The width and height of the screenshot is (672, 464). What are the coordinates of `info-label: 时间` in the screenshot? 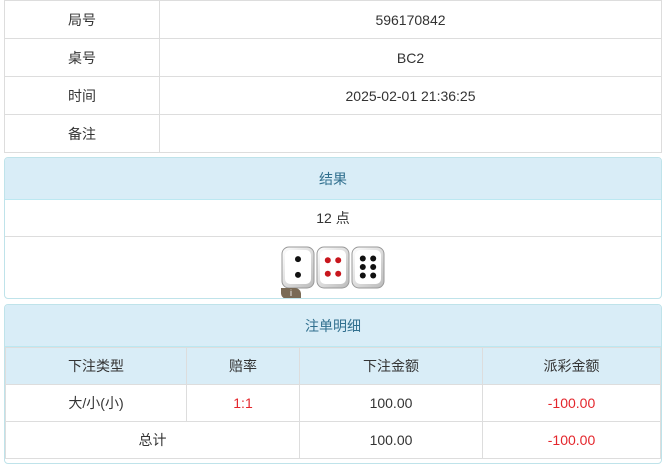 It's located at (82, 95).